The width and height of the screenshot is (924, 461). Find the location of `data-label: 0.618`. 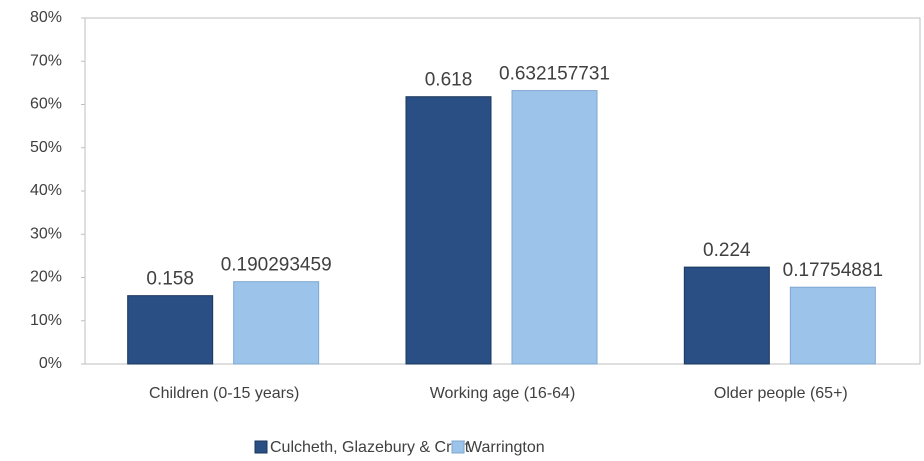

data-label: 0.618 is located at coordinates (449, 80).